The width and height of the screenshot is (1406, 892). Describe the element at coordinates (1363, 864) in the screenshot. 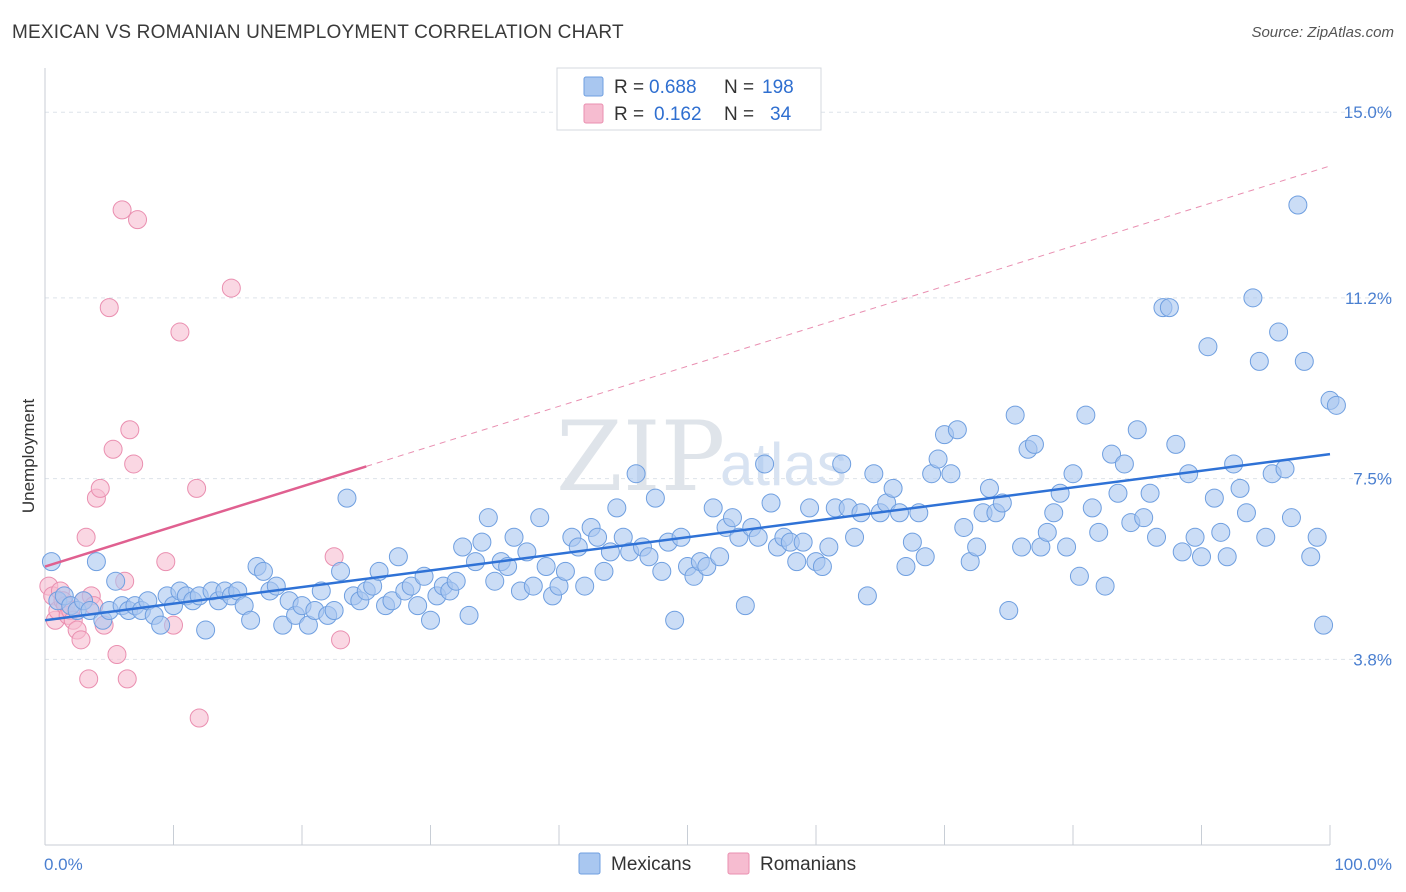

I see `x-tick-label-max: 100.0%` at that location.